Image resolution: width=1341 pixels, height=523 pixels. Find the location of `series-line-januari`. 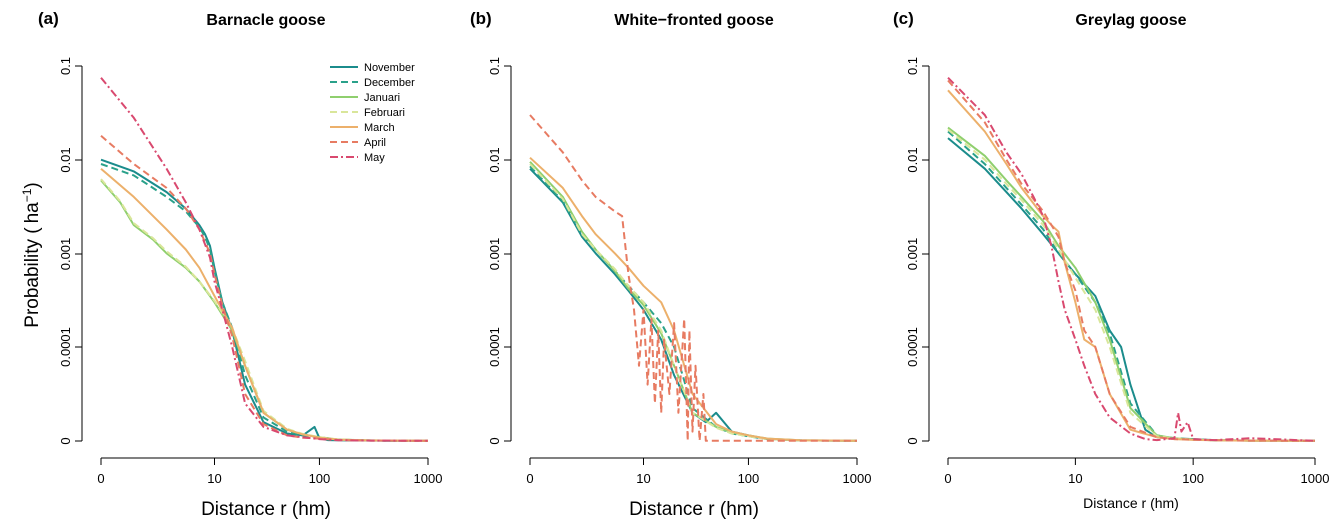

series-line-januari is located at coordinates (264, 310).